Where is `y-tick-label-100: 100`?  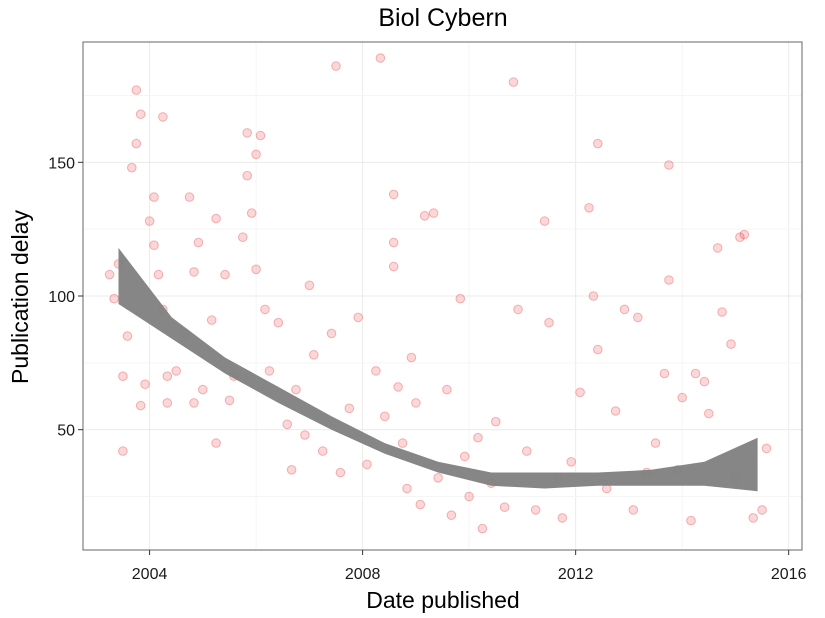 y-tick-label-100: 100 is located at coordinates (61, 297).